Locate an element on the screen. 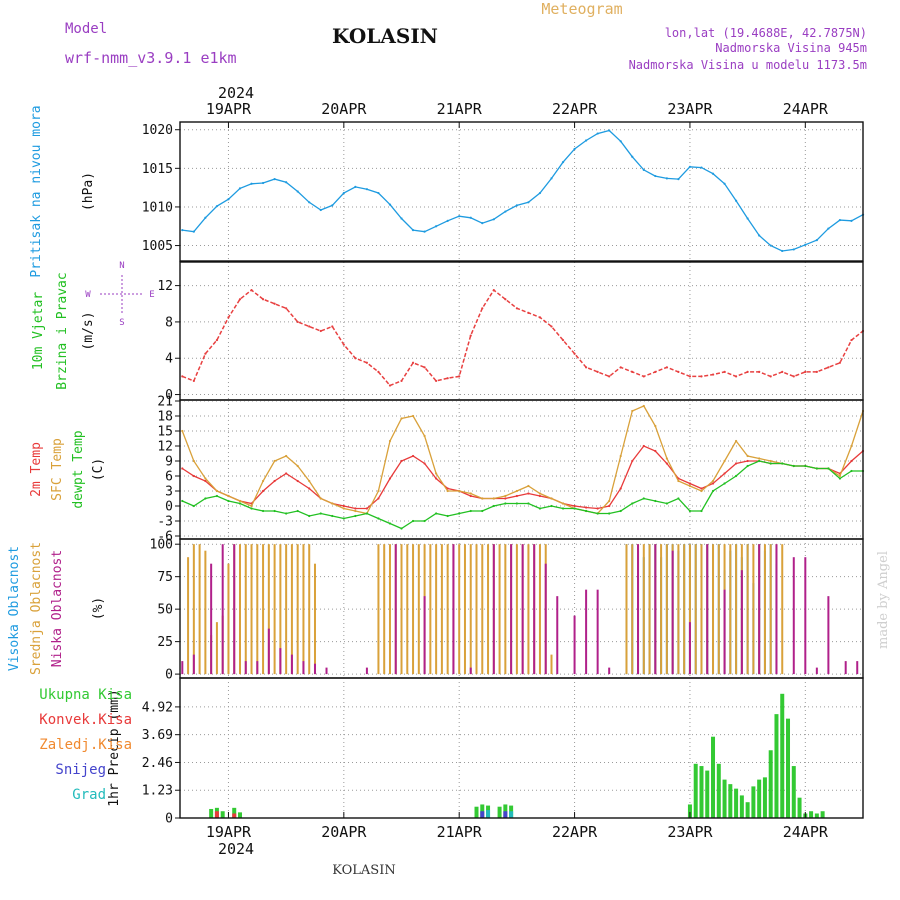 This screenshot has width=900, height=900. top-year-label: 2024 is located at coordinates (236, 93).